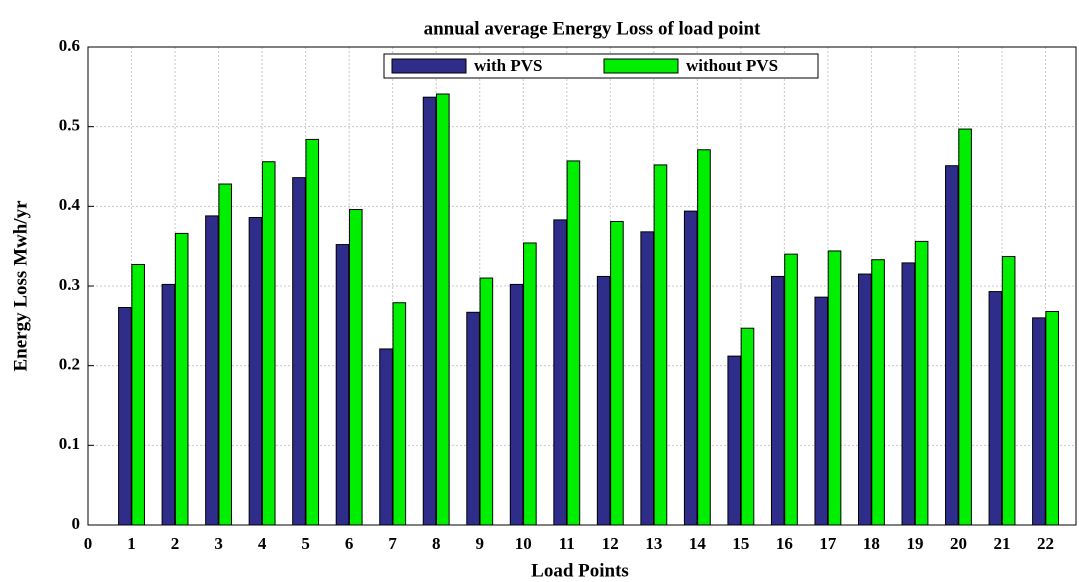 The height and width of the screenshot is (582, 1079). Describe the element at coordinates (592, 28) in the screenshot. I see `chart-title: annual average Energy Loss of load point` at that location.